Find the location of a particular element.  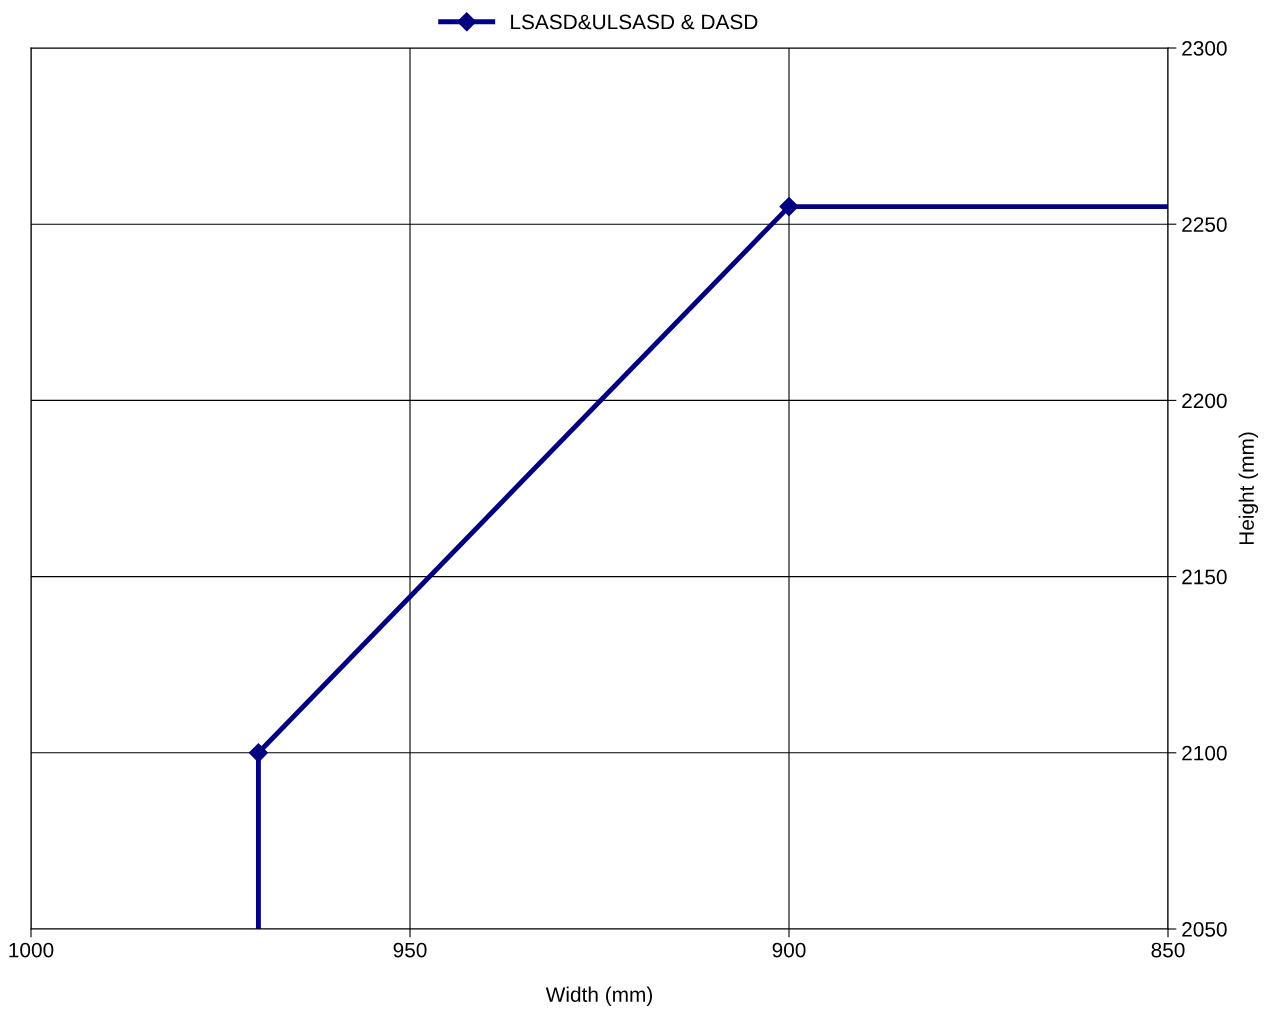

y-axis-title: Height (mm) is located at coordinates (1248, 488).